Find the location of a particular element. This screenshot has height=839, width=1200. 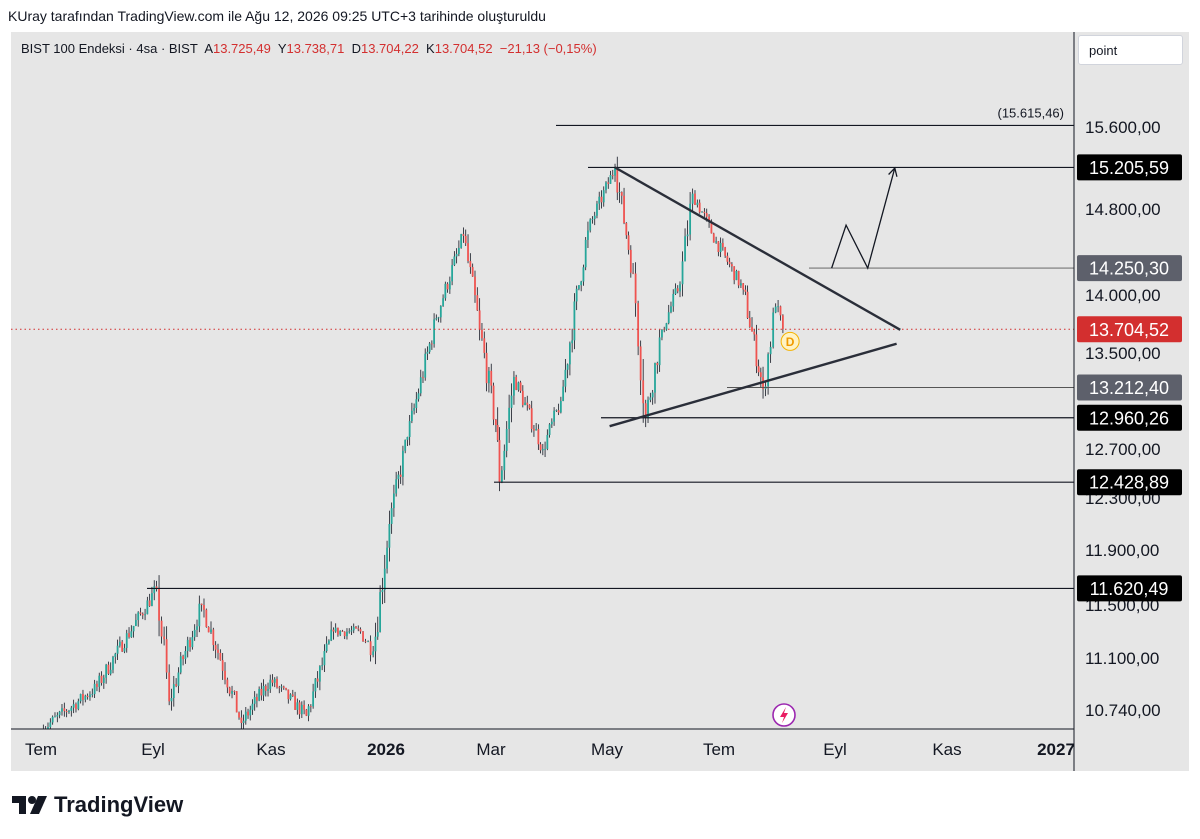

x-tick-label: May is located at coordinates (607, 749).